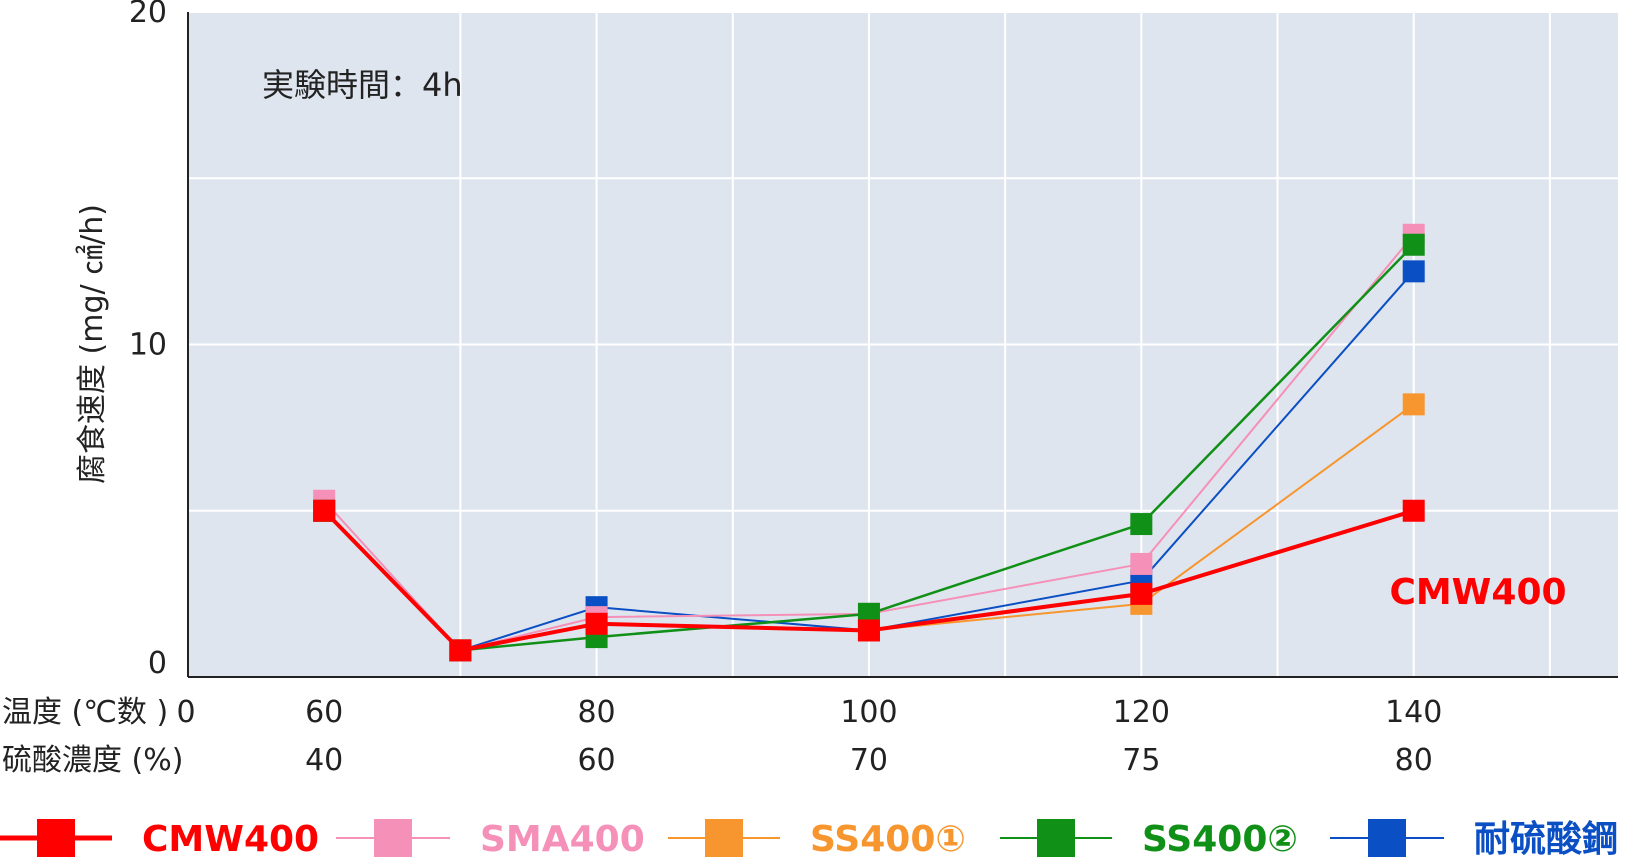 The image size is (1626, 862). What do you see at coordinates (562, 839) in the screenshot?
I see `legend-label: SMA400` at bounding box center [562, 839].